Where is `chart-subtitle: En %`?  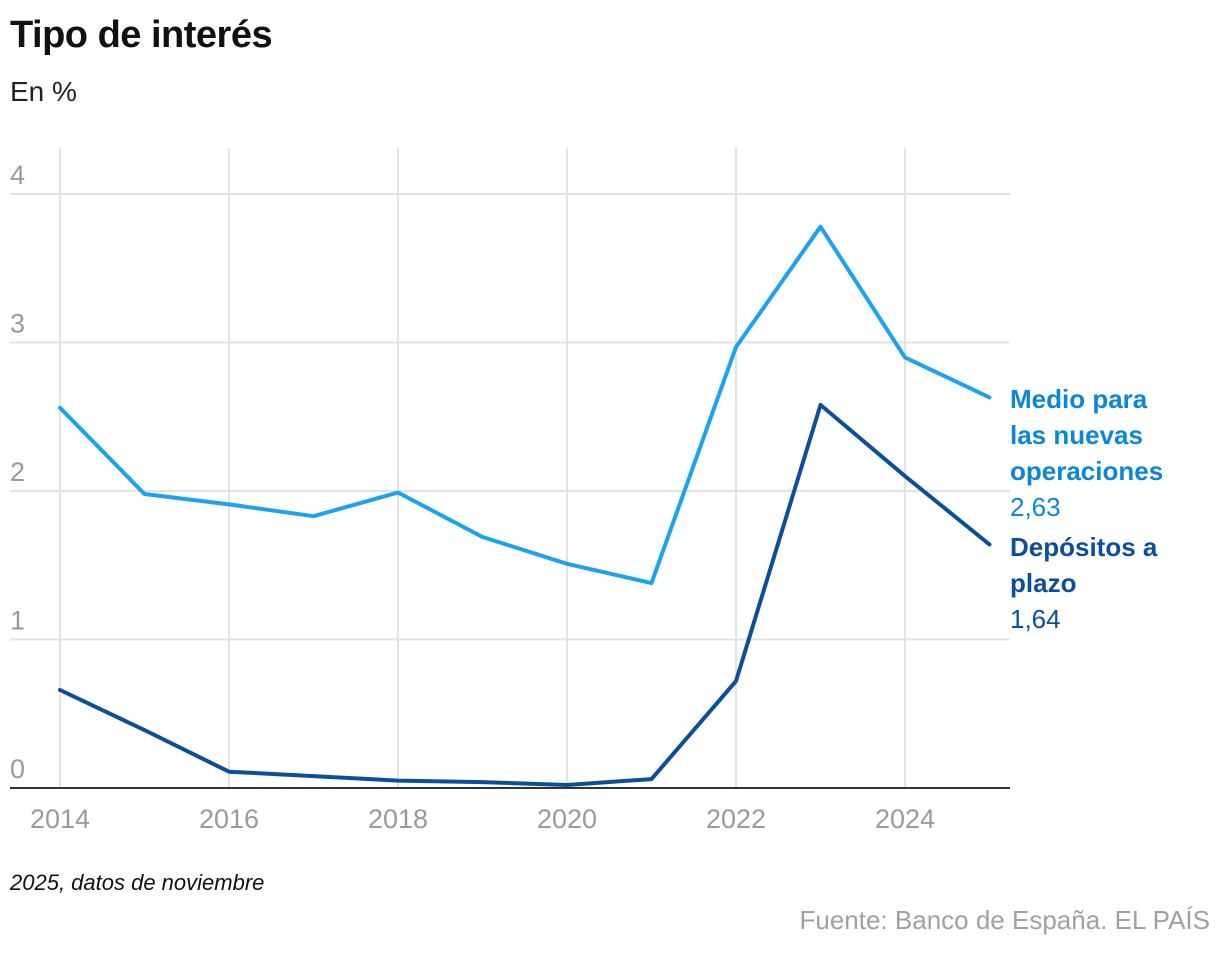 chart-subtitle: En % is located at coordinates (43, 91).